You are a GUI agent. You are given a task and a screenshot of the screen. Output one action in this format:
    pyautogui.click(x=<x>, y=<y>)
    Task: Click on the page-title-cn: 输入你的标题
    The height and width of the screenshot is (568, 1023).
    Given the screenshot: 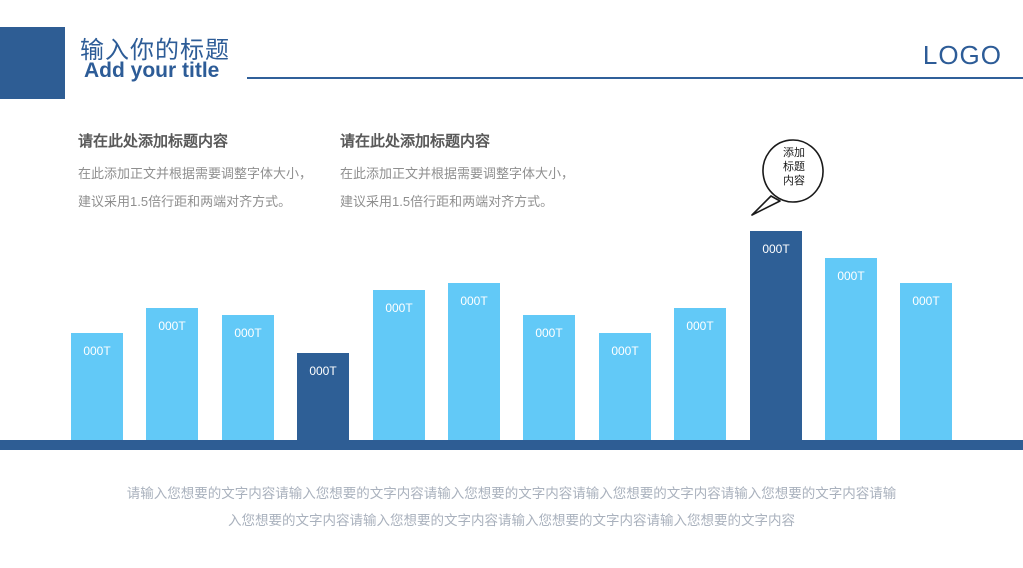 What is the action you would take?
    pyautogui.click(x=155, y=50)
    